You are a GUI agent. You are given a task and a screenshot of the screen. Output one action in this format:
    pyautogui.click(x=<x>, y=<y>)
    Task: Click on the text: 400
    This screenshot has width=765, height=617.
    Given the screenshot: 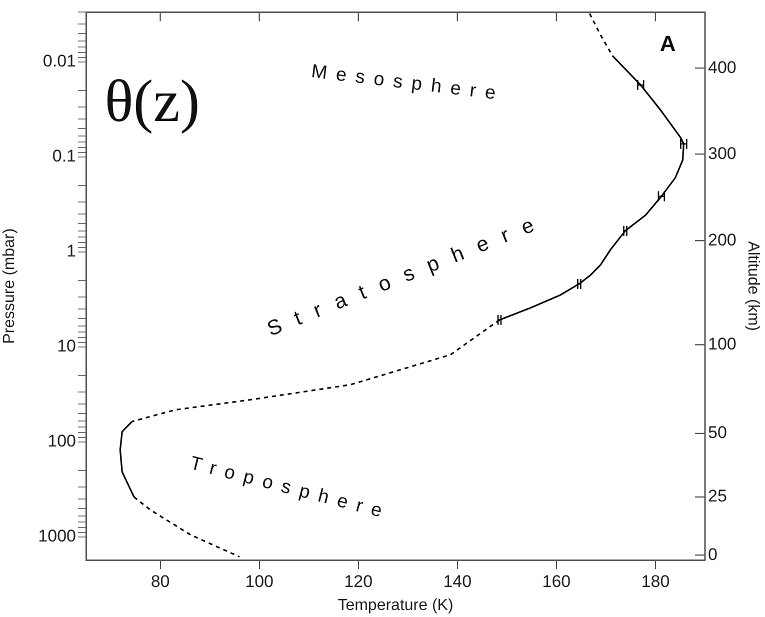 What is the action you would take?
    pyautogui.click(x=722, y=67)
    